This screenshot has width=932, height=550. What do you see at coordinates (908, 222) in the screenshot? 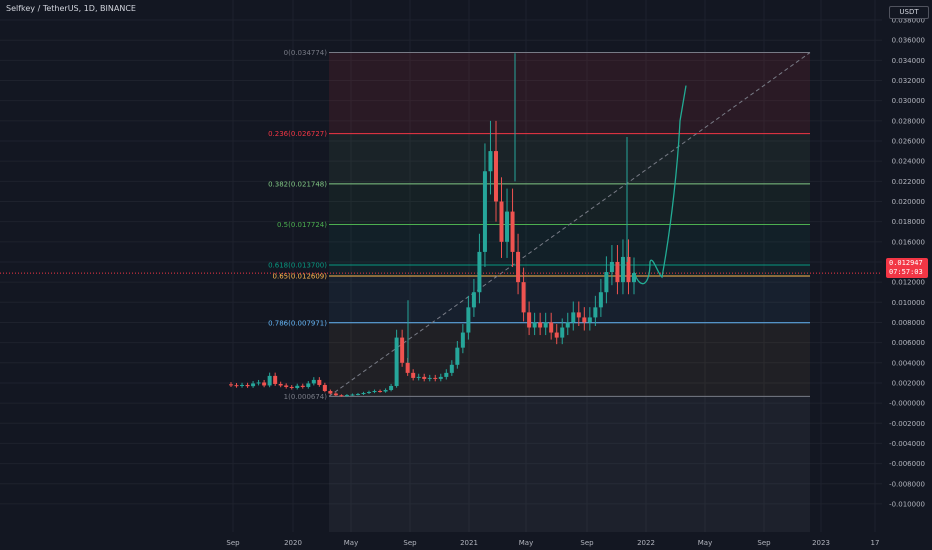
I see `y-tick-label: 0.018000` at bounding box center [908, 222].